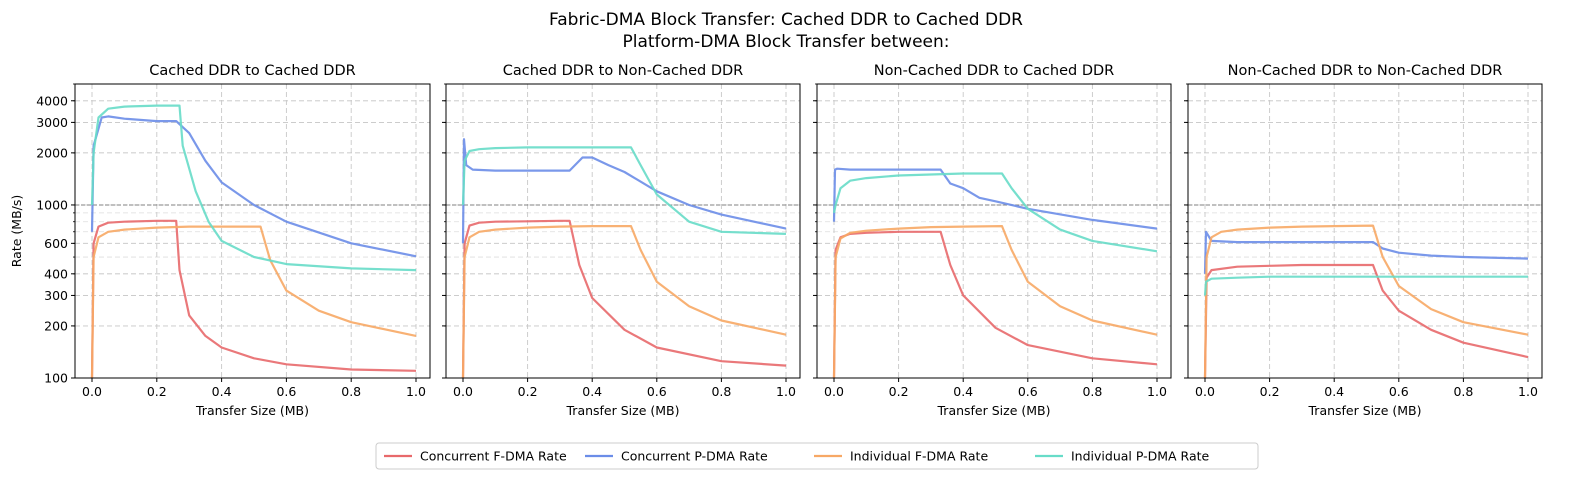 The image size is (1572, 480). What do you see at coordinates (52, 100) in the screenshot?
I see `y-tick-label: 4000` at bounding box center [52, 100].